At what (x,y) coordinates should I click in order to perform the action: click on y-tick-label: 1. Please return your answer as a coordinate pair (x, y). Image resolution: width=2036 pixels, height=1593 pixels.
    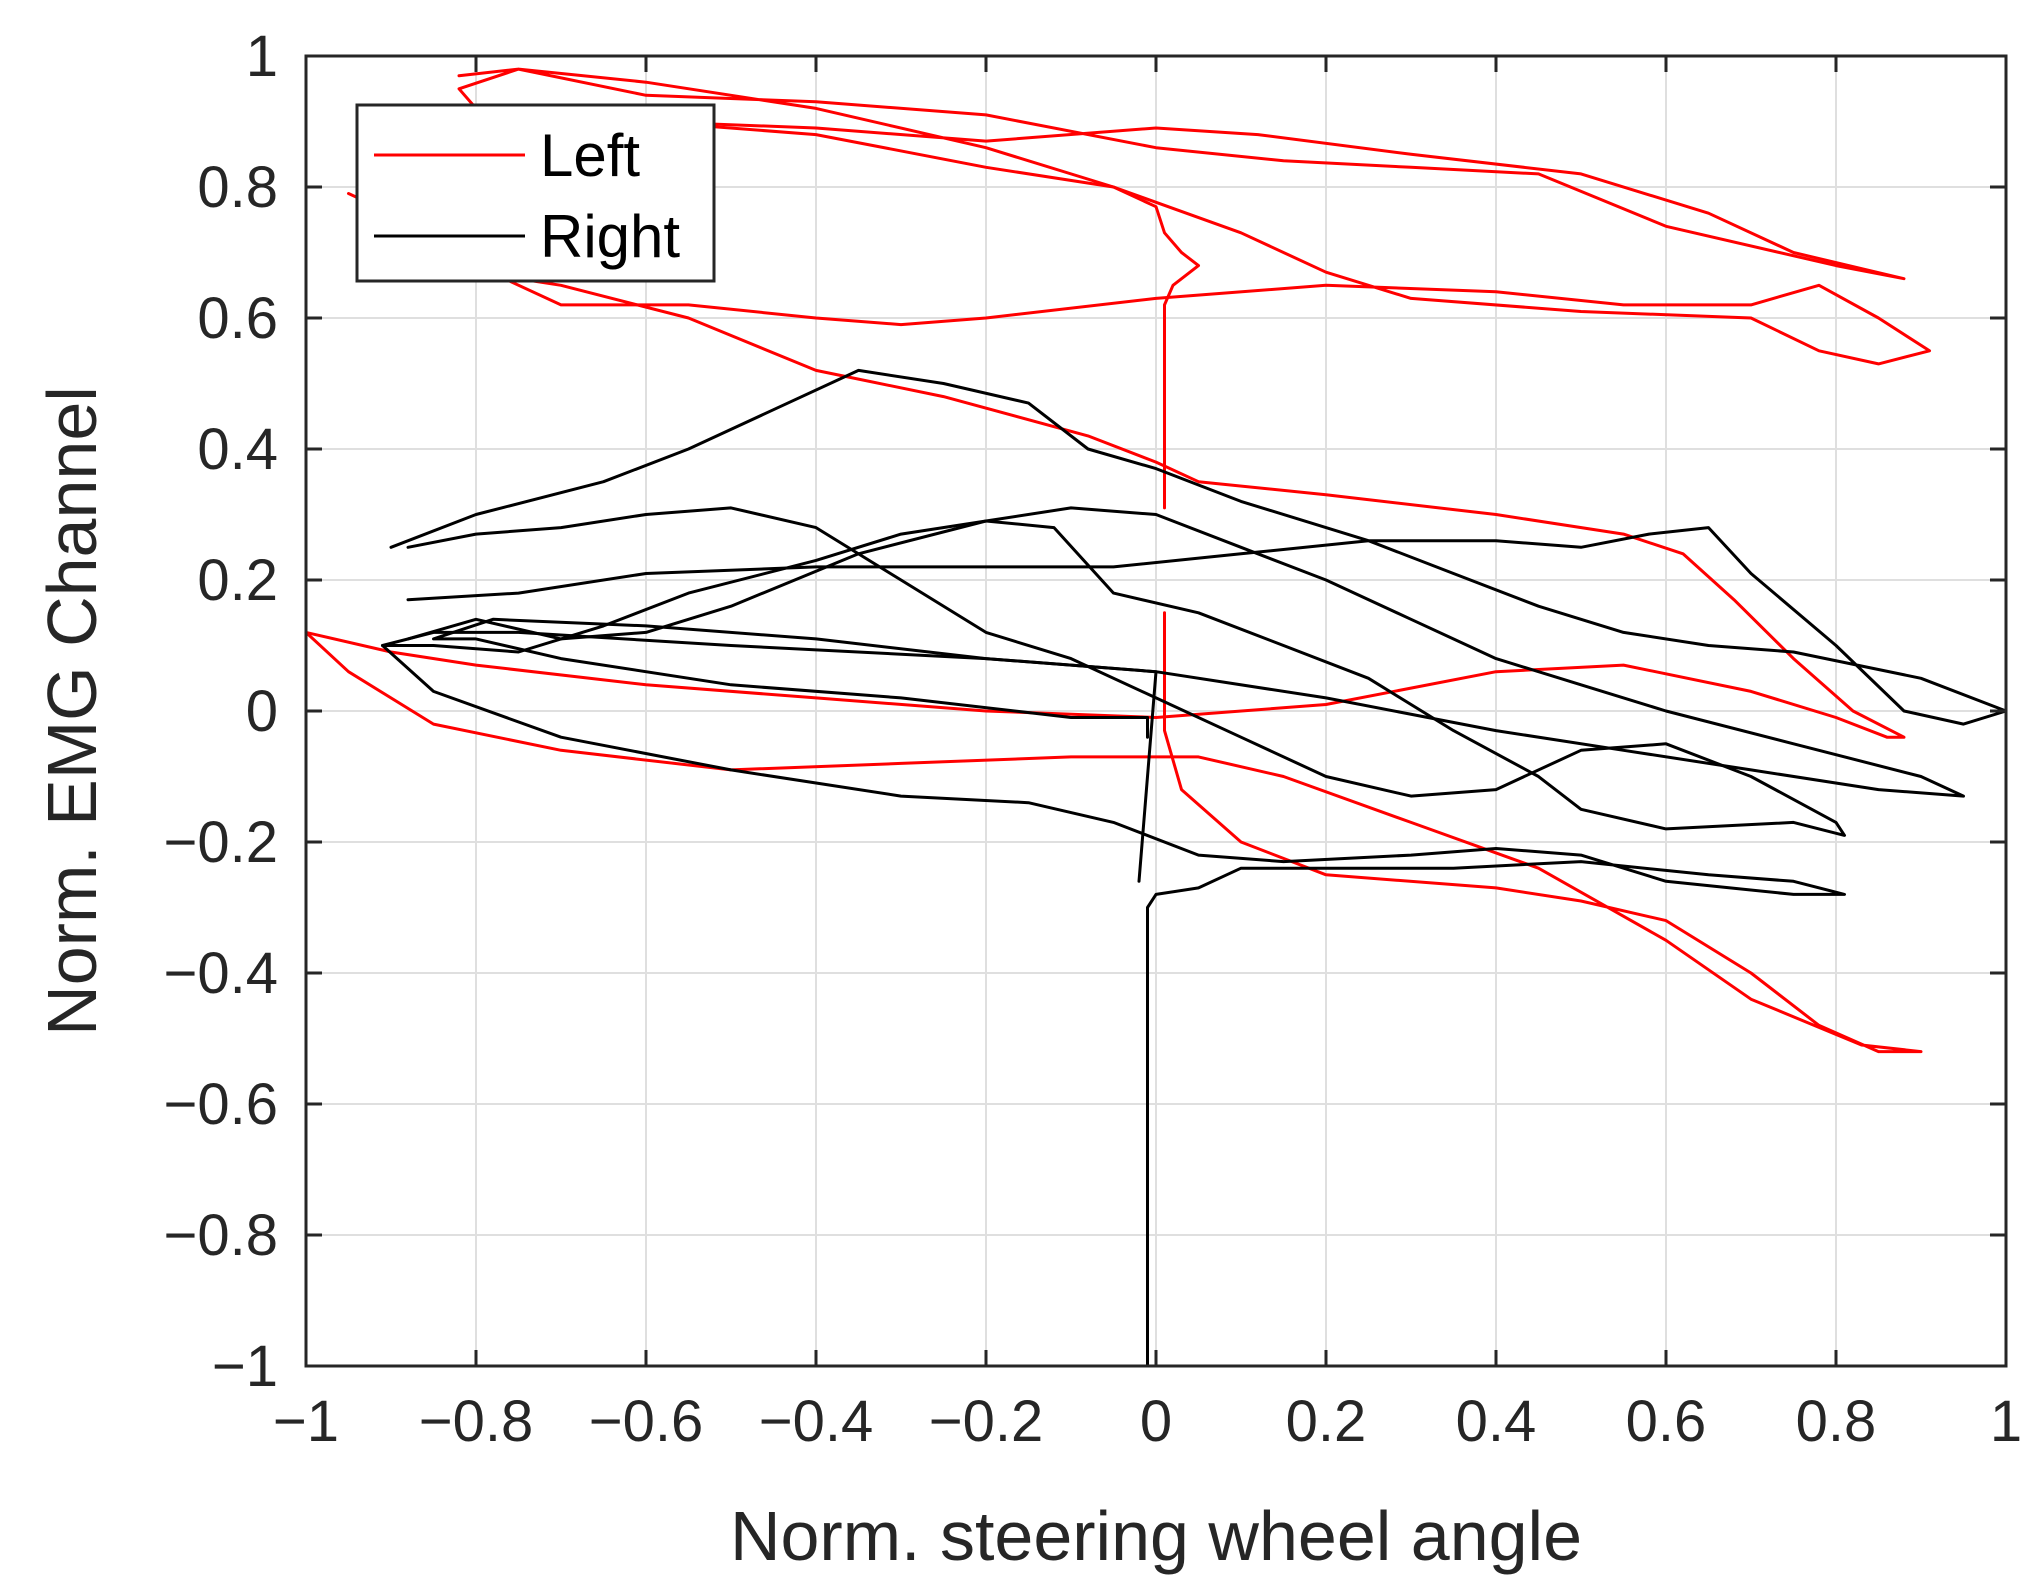
    Looking at the image, I should click on (262, 56).